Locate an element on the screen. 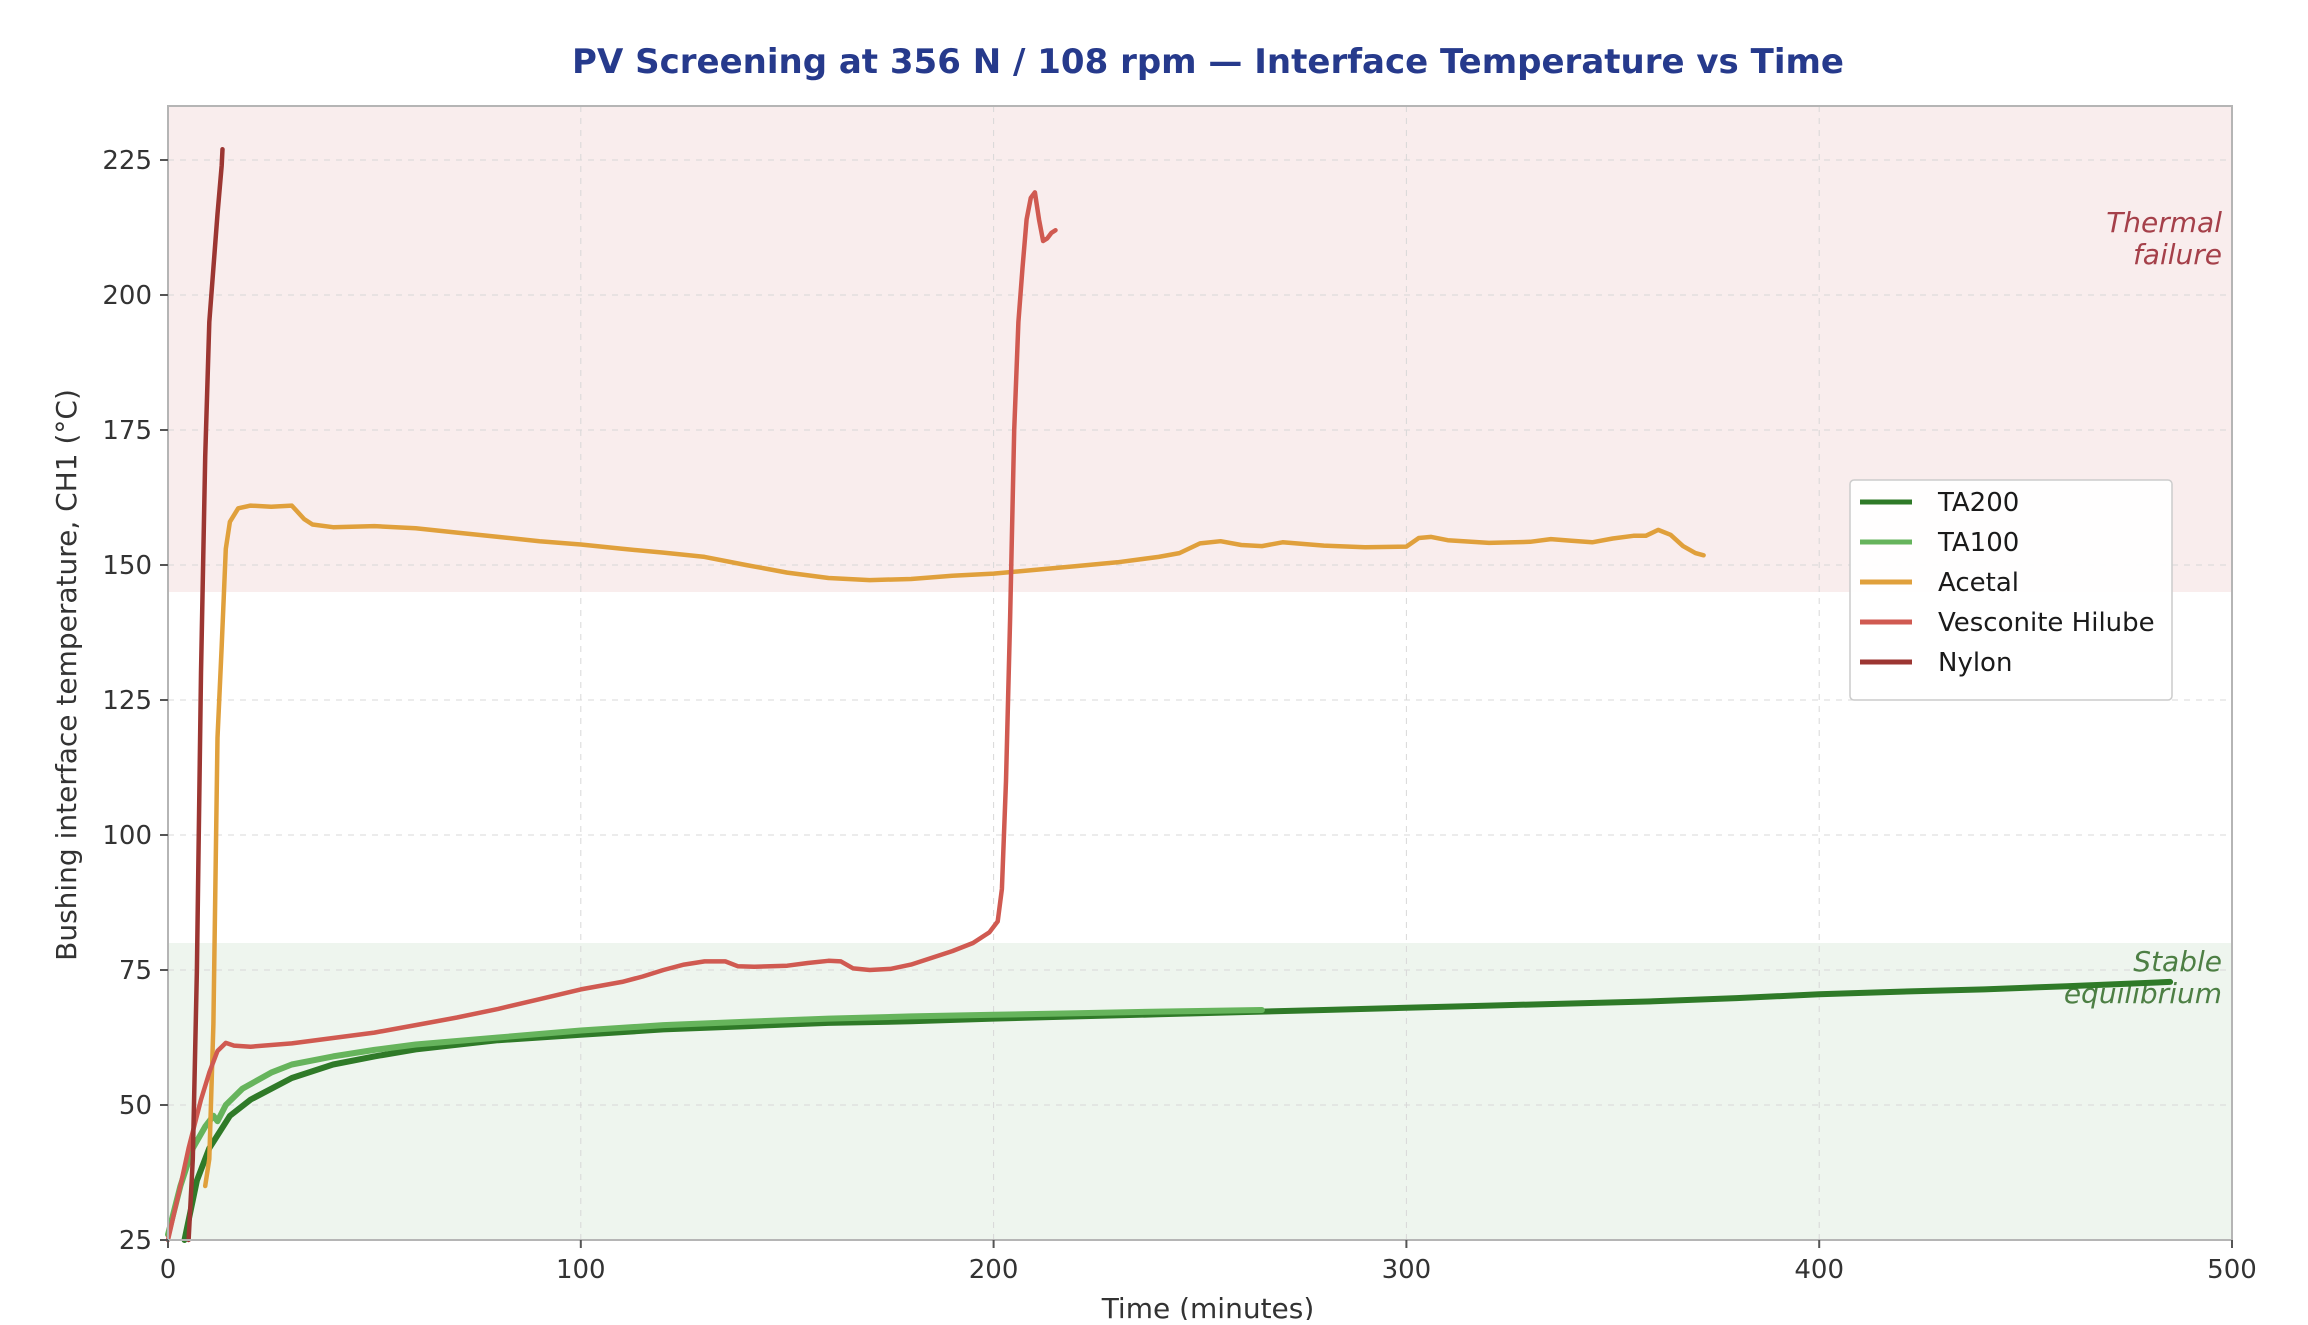  thermal-zone-label: Thermal is located at coordinates (2164, 222).